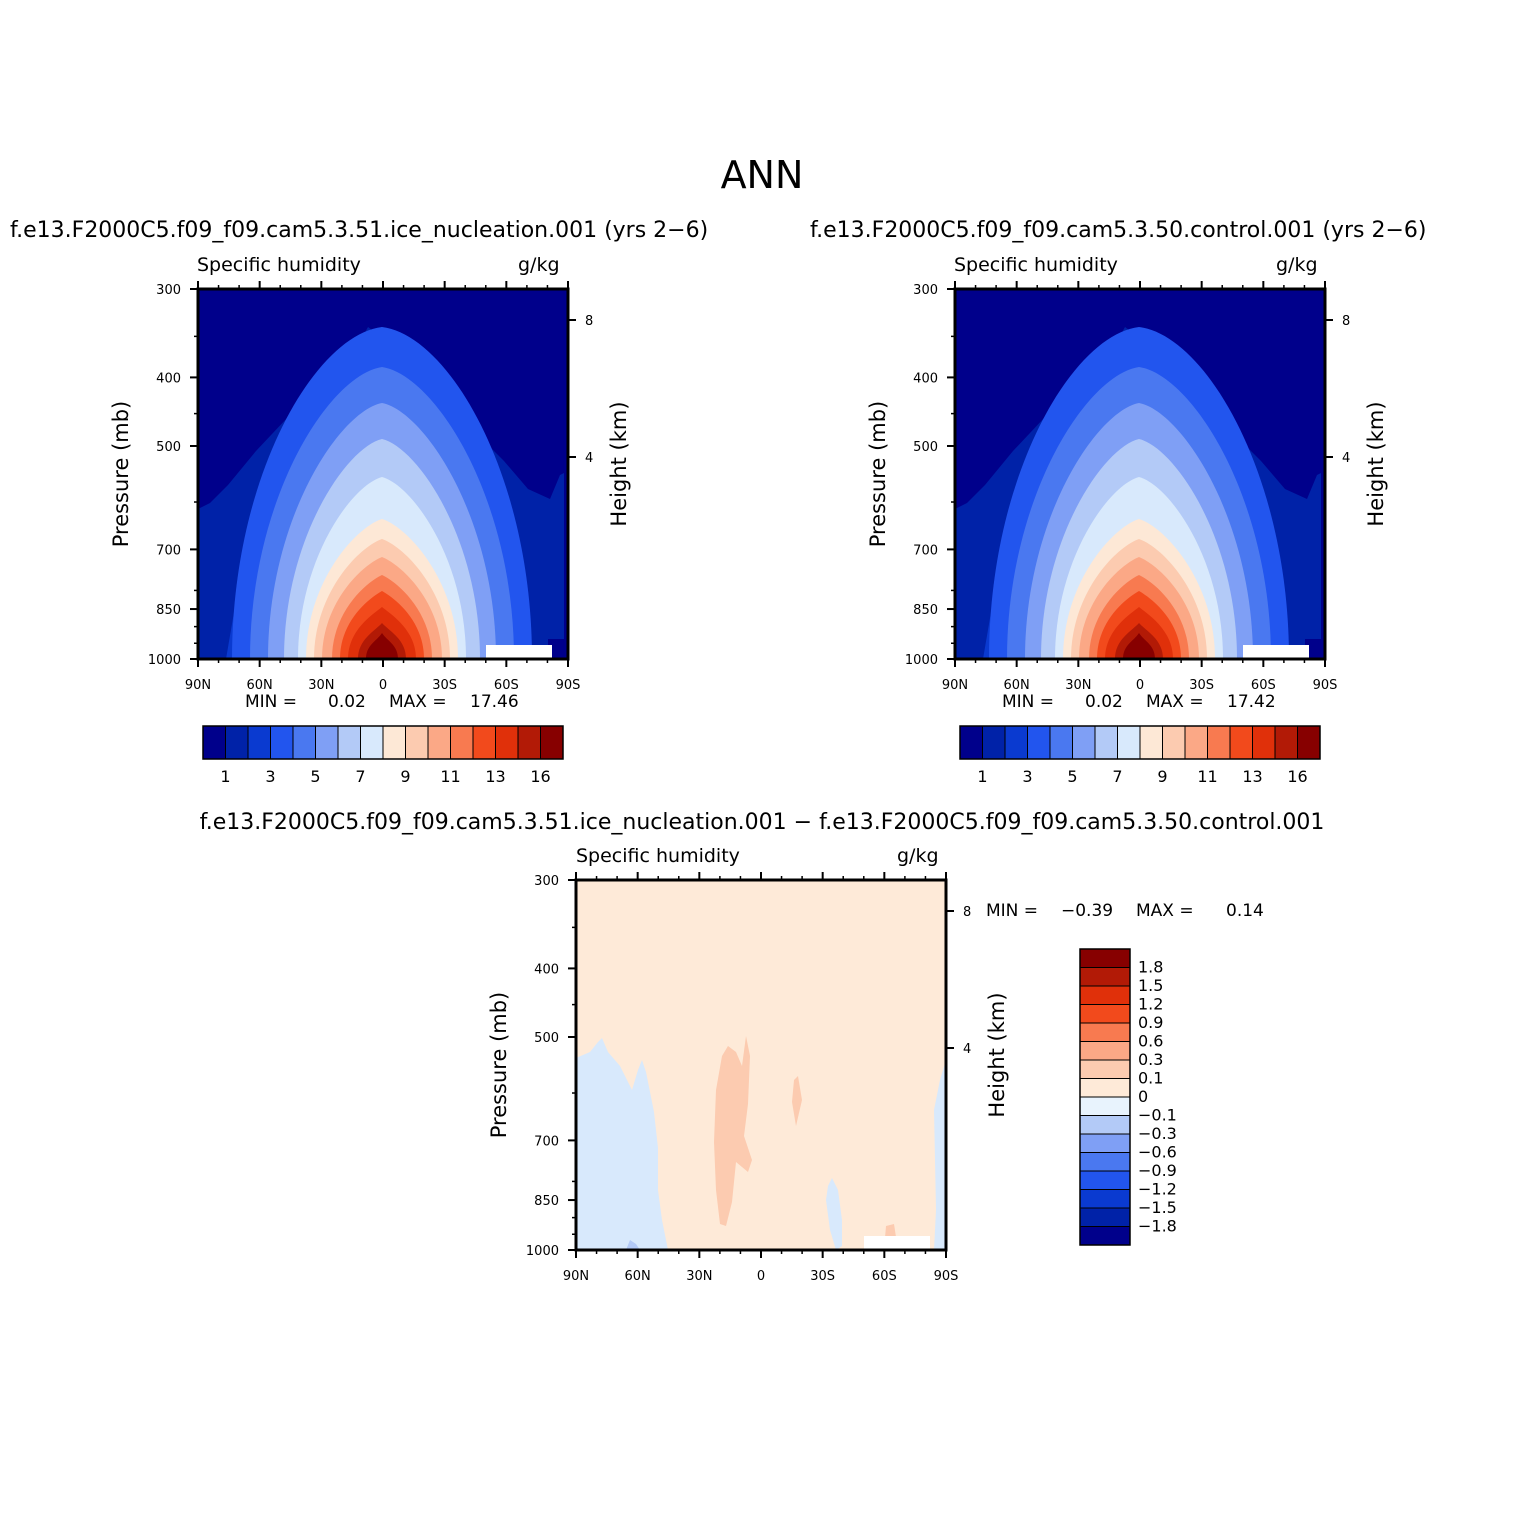 This screenshot has width=1524, height=1524. I want to click on right-max-label: MAX =, so click(1175, 702).